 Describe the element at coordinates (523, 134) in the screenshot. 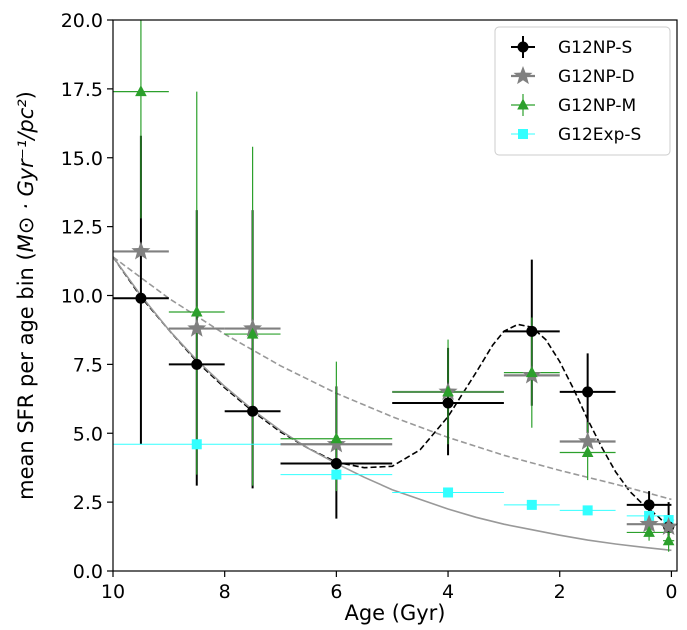

I see `legend-g12exp-s-marker` at that location.